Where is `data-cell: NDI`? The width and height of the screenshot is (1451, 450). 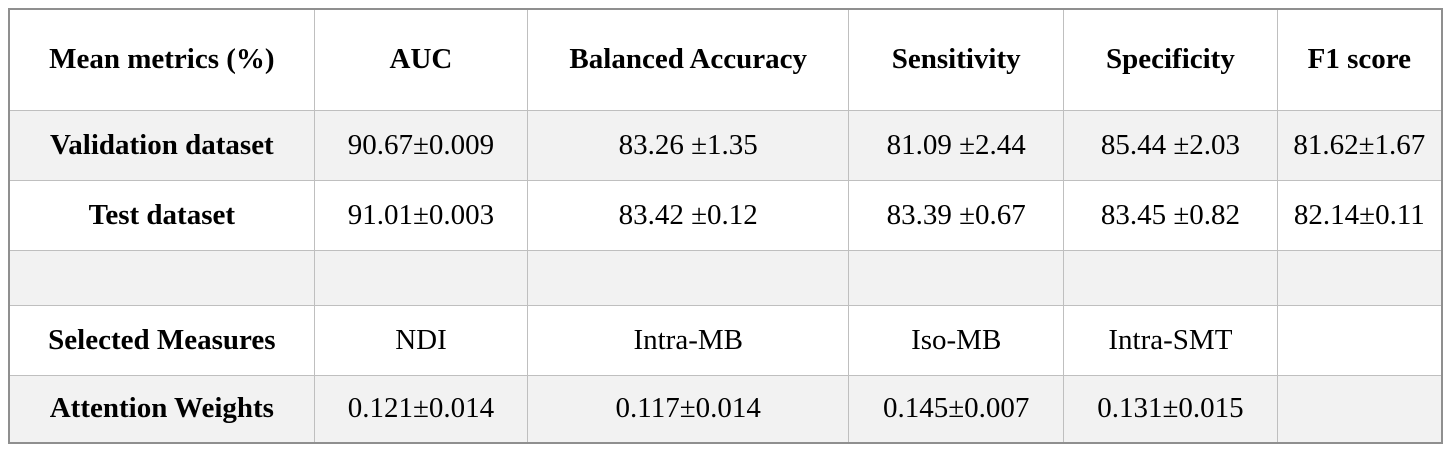
data-cell: NDI is located at coordinates (421, 340).